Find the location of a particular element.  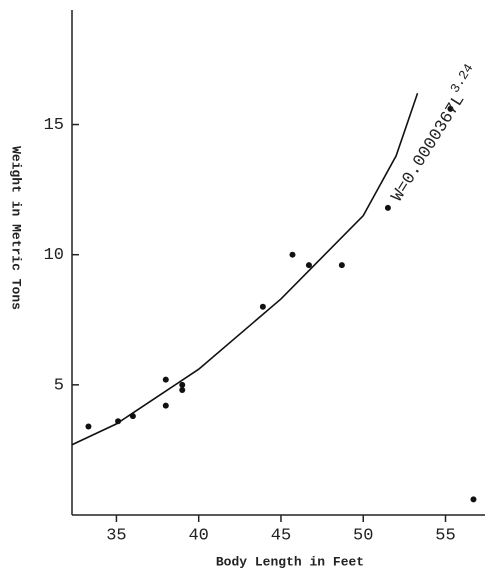

y-axis-label: Weight in Metric Tons is located at coordinates (16, 228).